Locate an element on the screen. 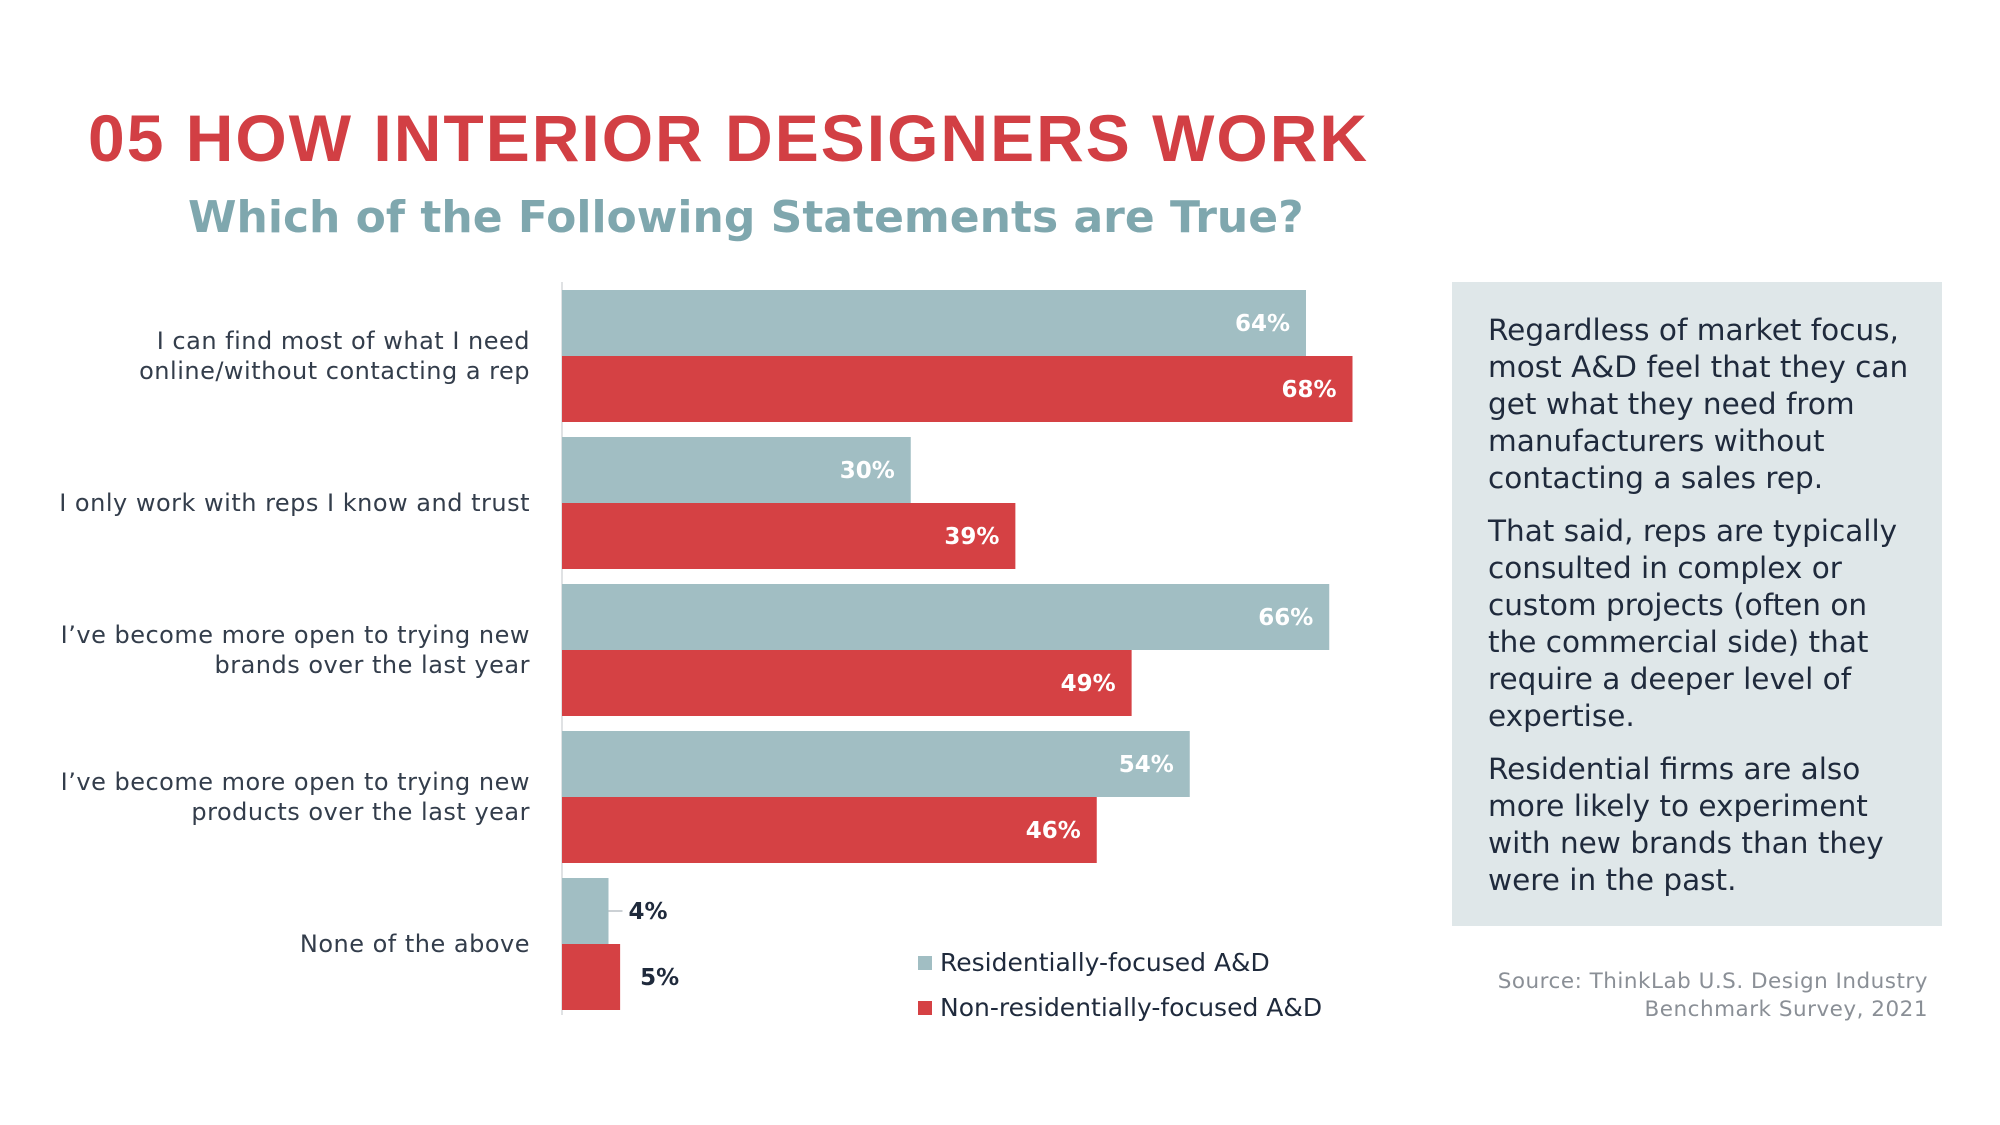 The image size is (2000, 1125). category-label: I only work with reps I know and trust is located at coordinates (294, 503).